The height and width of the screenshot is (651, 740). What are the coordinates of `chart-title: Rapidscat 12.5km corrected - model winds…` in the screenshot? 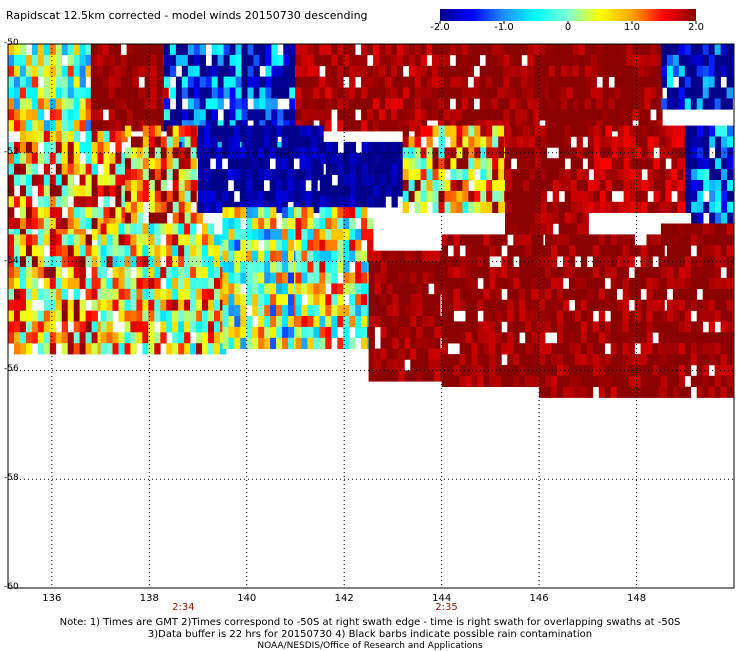 It's located at (187, 15).